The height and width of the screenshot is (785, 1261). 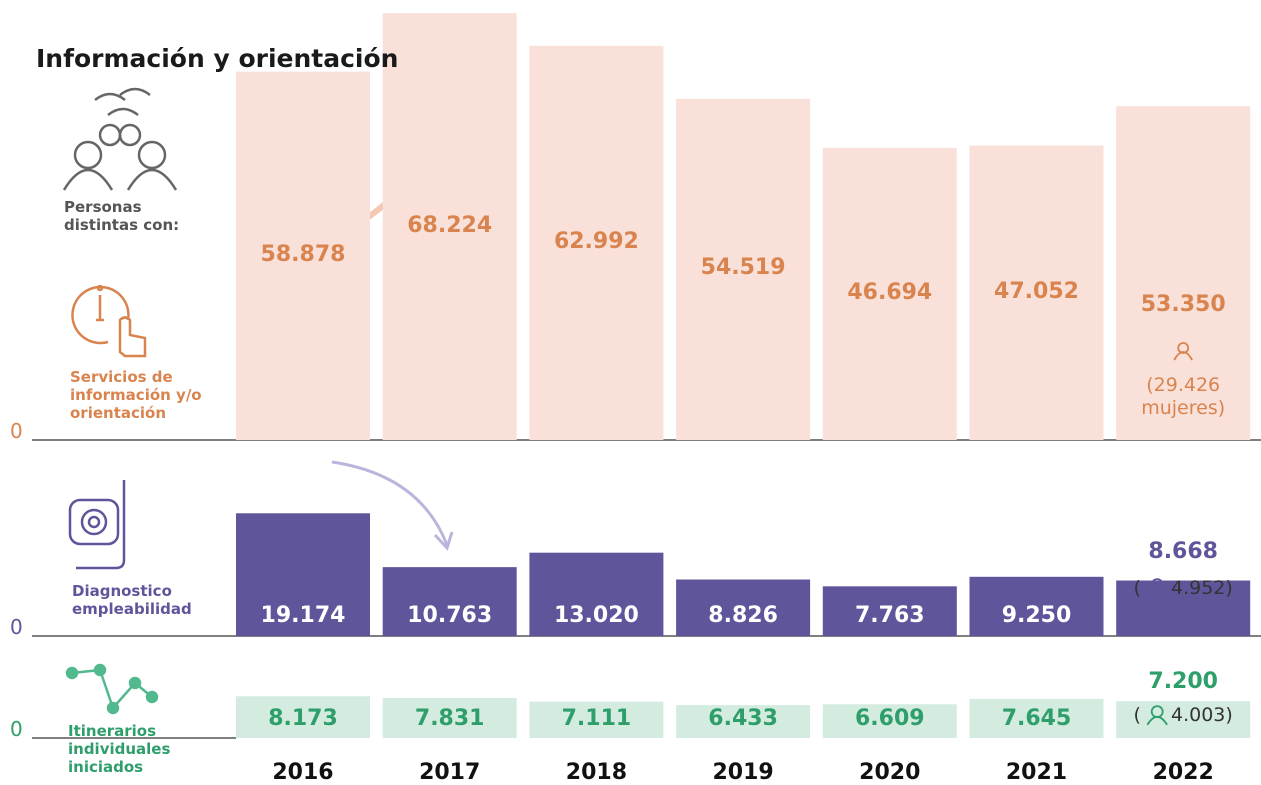 What do you see at coordinates (1183, 715) in the screenshot?
I see `annotation: ( 4.003)` at bounding box center [1183, 715].